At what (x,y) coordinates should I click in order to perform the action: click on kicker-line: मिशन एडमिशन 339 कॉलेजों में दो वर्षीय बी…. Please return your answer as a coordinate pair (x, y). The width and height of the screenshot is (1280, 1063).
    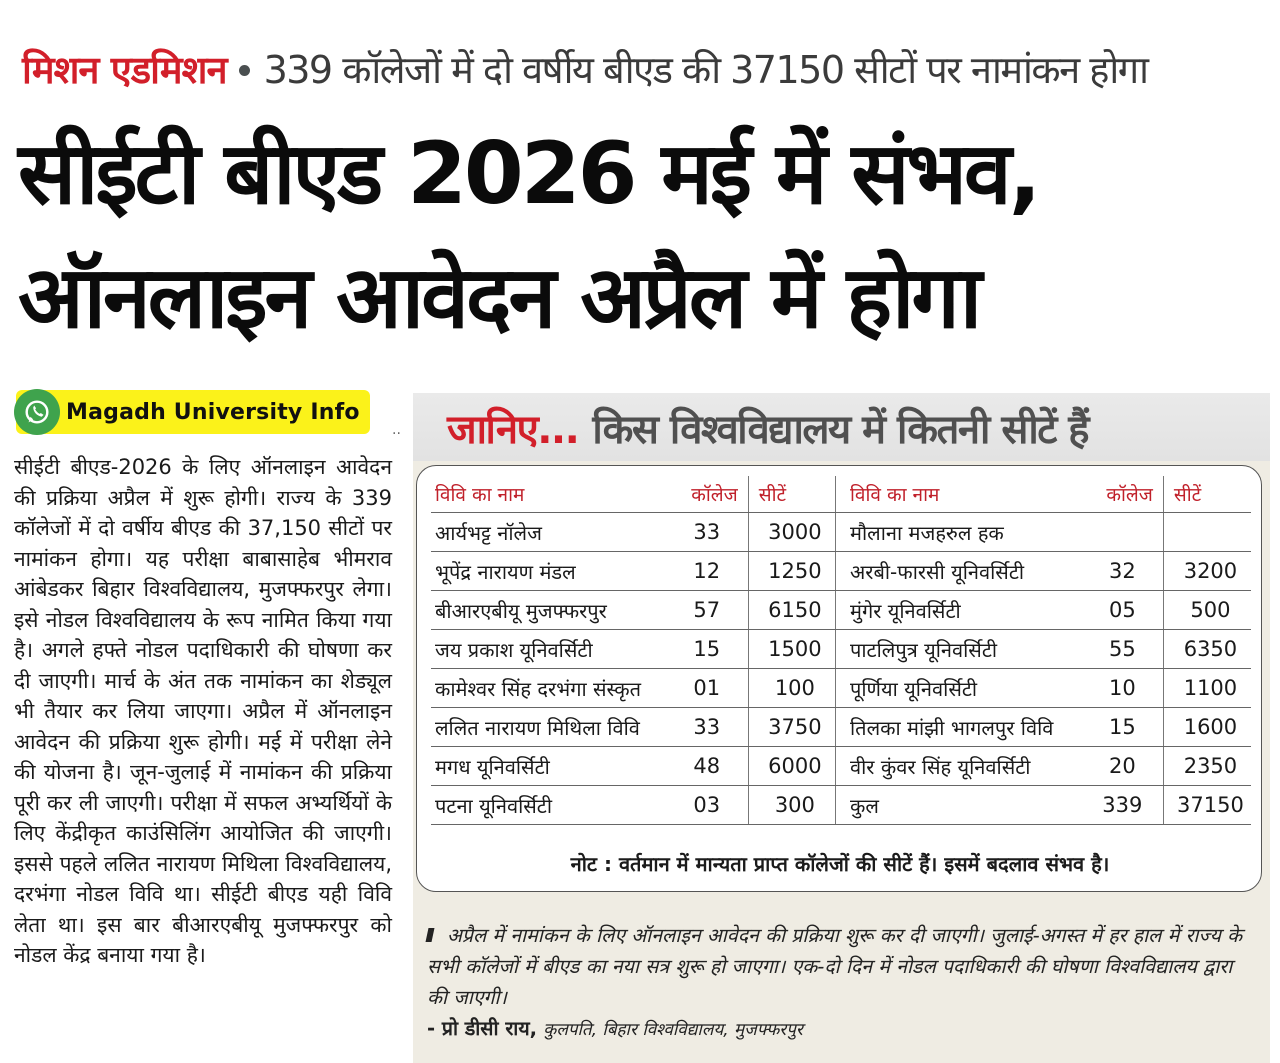
    Looking at the image, I should click on (646, 70).